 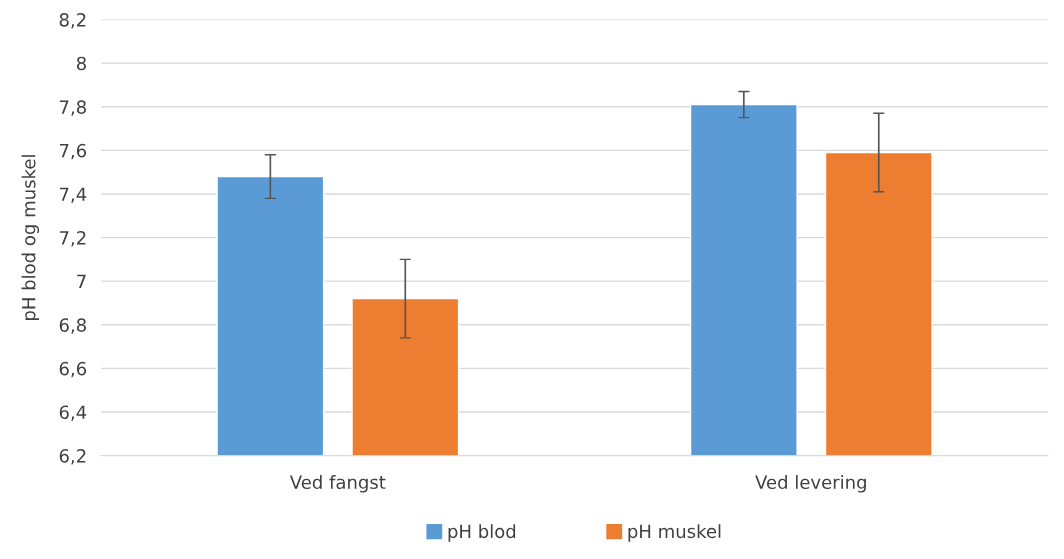 What do you see at coordinates (674, 533) in the screenshot?
I see `legend-label: pH muskel` at bounding box center [674, 533].